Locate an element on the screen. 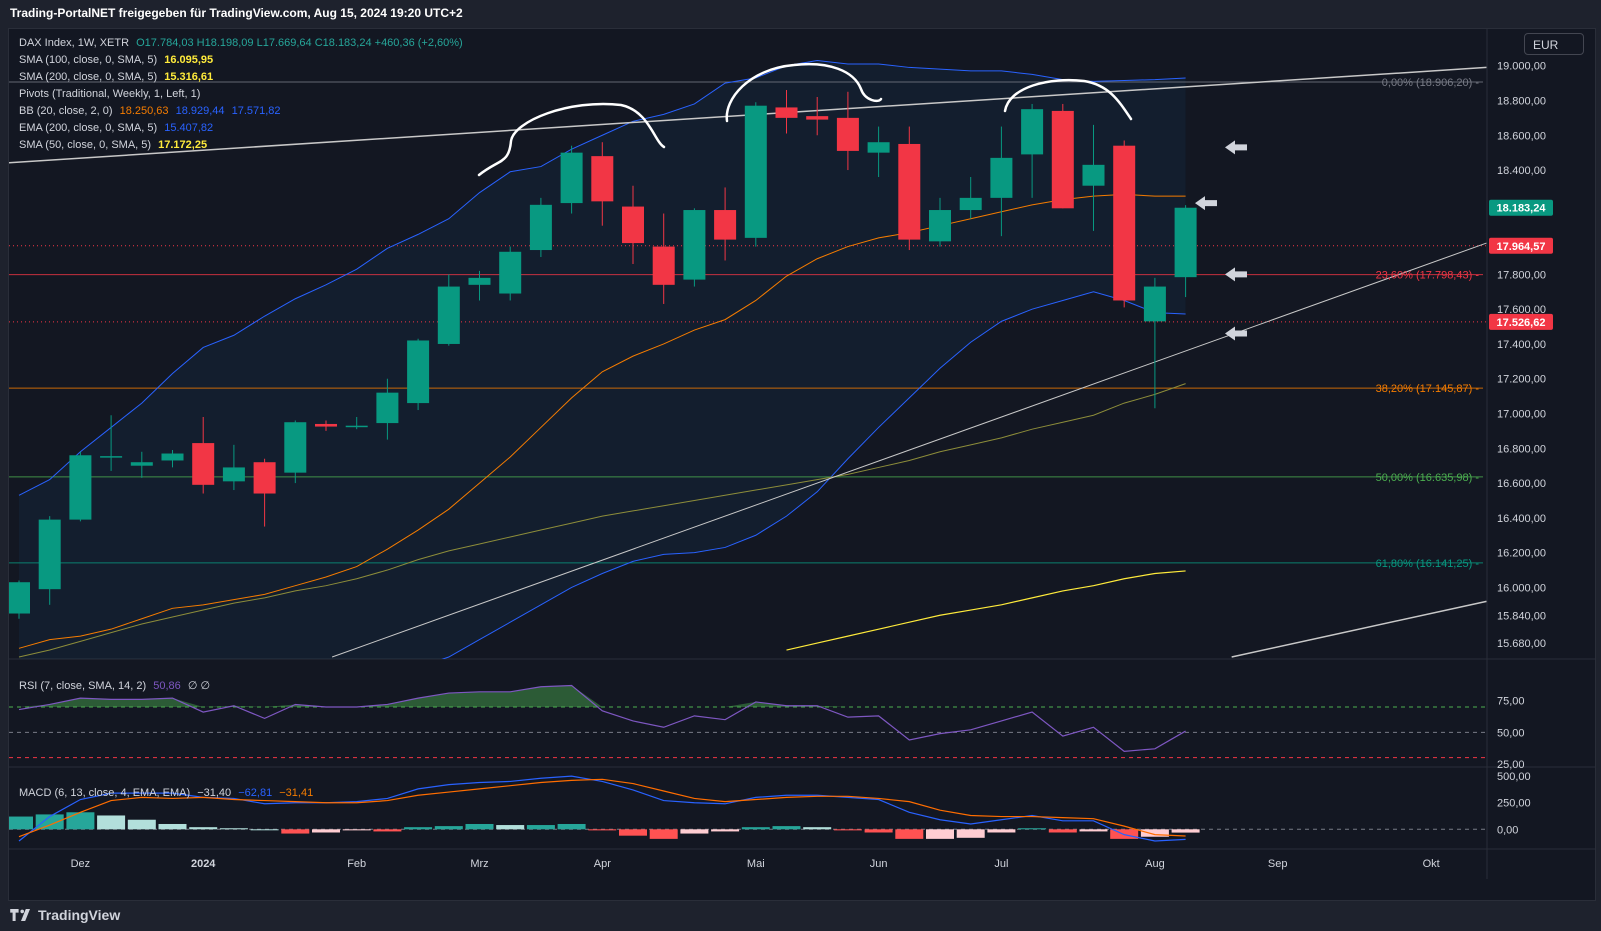  rsi-extra: ∅ ∅ is located at coordinates (199, 686).